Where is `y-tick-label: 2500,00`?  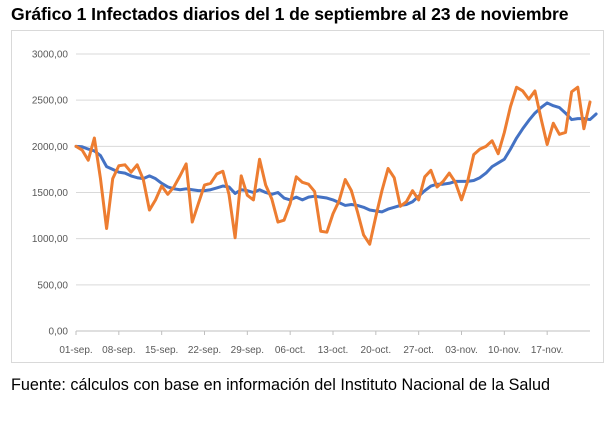
y-tick-label: 2500,00 is located at coordinates (50, 101).